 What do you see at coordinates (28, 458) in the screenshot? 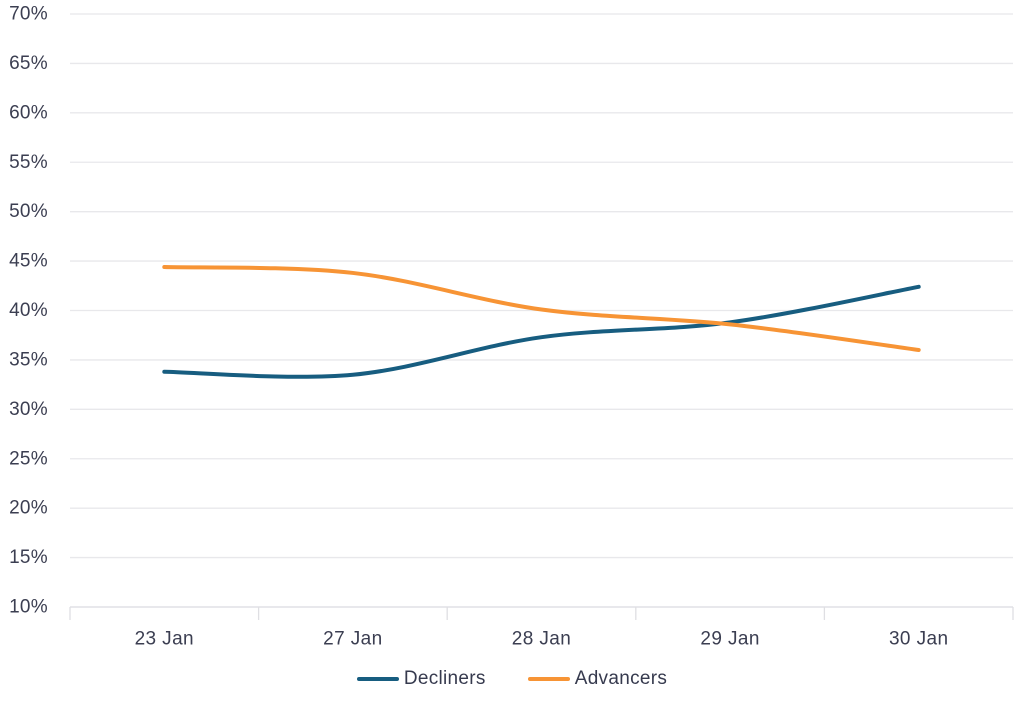
I see `y-axis-tick-label: 25%` at bounding box center [28, 458].